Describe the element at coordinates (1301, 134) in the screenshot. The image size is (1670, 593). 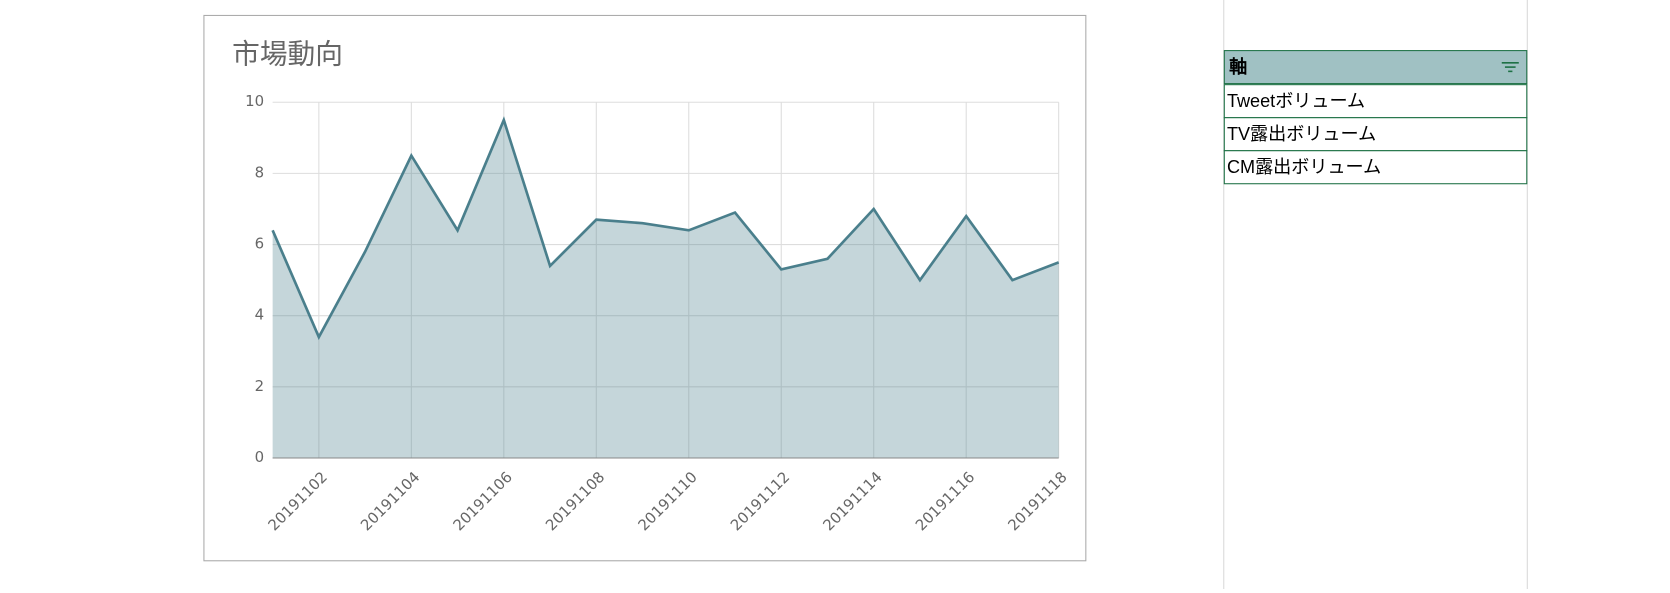
I see `slicer-item: TV露出ボリューム` at that location.